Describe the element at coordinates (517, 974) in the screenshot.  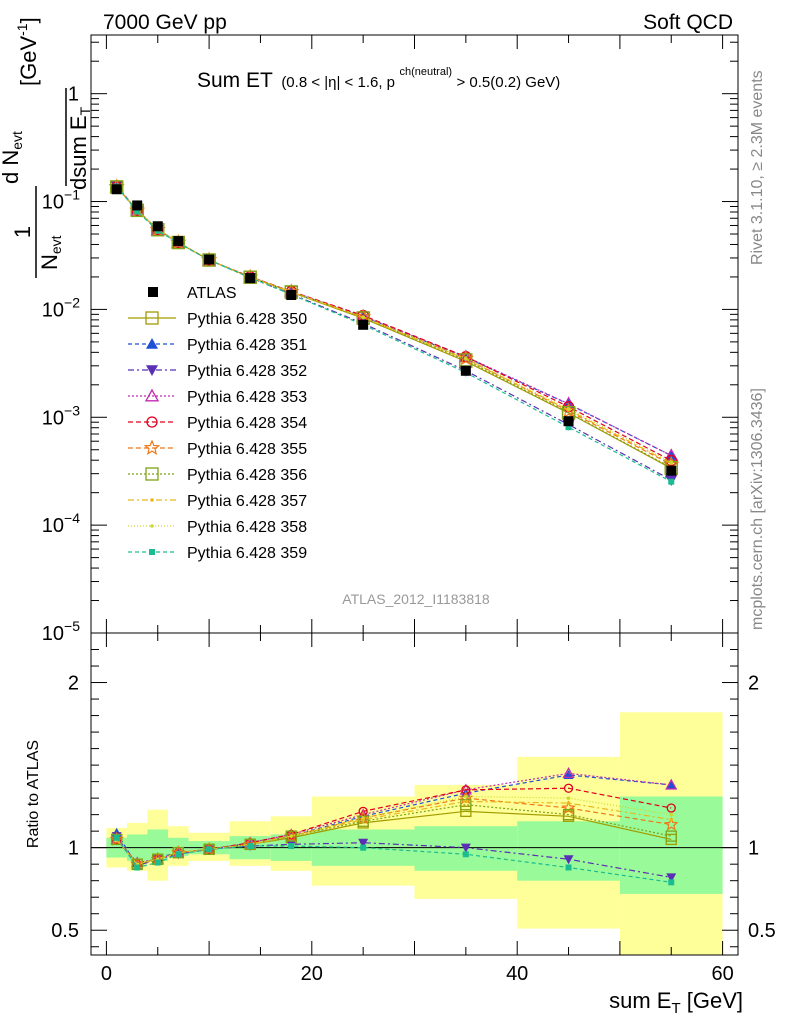
I see `x-tick-label: 40` at that location.